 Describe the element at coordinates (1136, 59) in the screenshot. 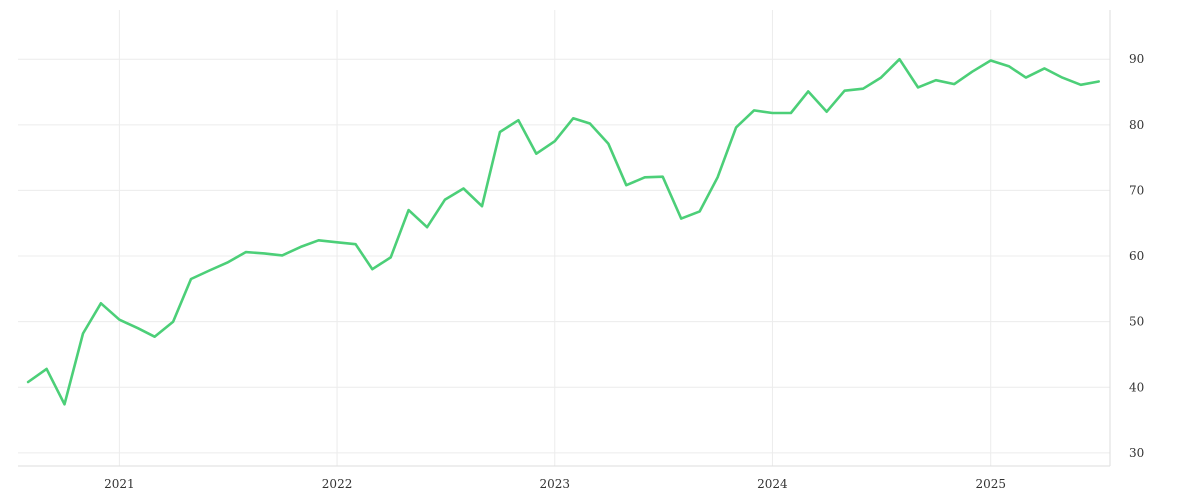

I see `y-tick-label: 90` at that location.